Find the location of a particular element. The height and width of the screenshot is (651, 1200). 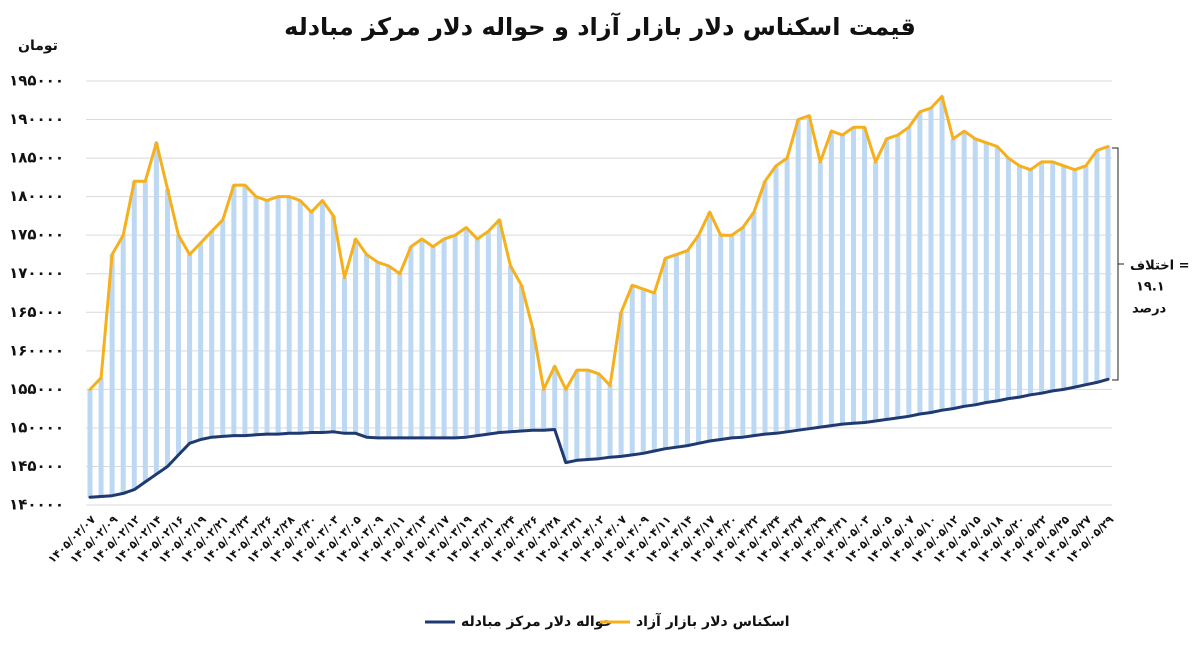

legend-label: اسکناس دلار بازار آزاد is located at coordinates (713, 621).